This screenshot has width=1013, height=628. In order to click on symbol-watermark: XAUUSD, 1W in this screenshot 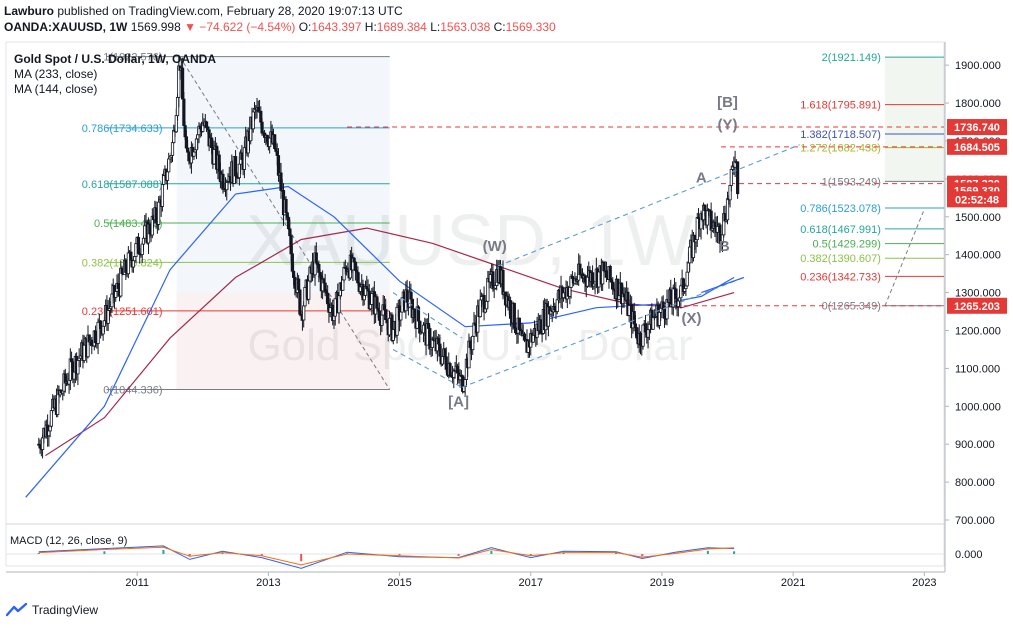, I will do `click(470, 241)`.